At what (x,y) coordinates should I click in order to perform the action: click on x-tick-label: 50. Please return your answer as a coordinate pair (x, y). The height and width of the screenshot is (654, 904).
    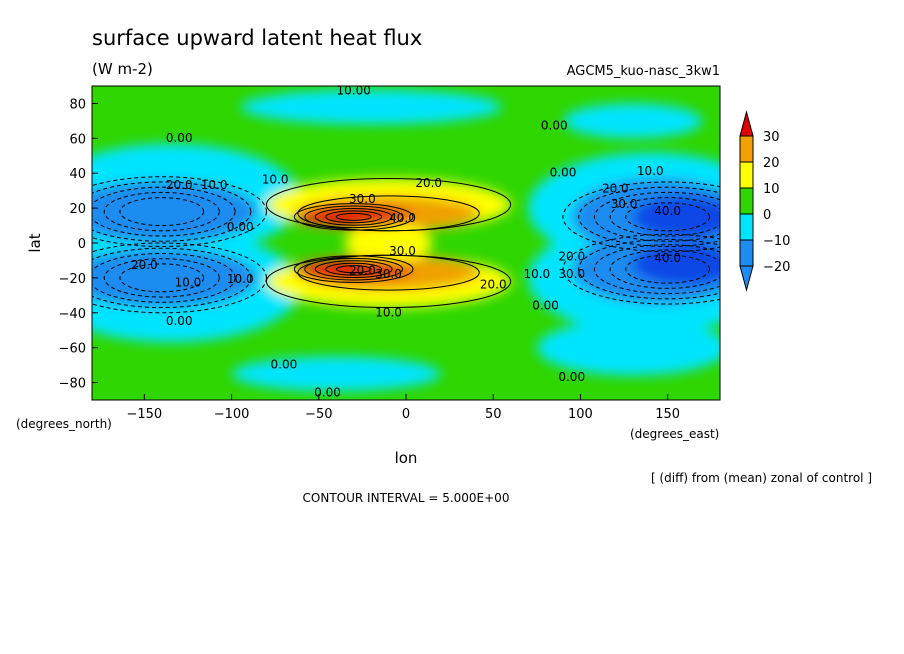
    Looking at the image, I should click on (493, 414).